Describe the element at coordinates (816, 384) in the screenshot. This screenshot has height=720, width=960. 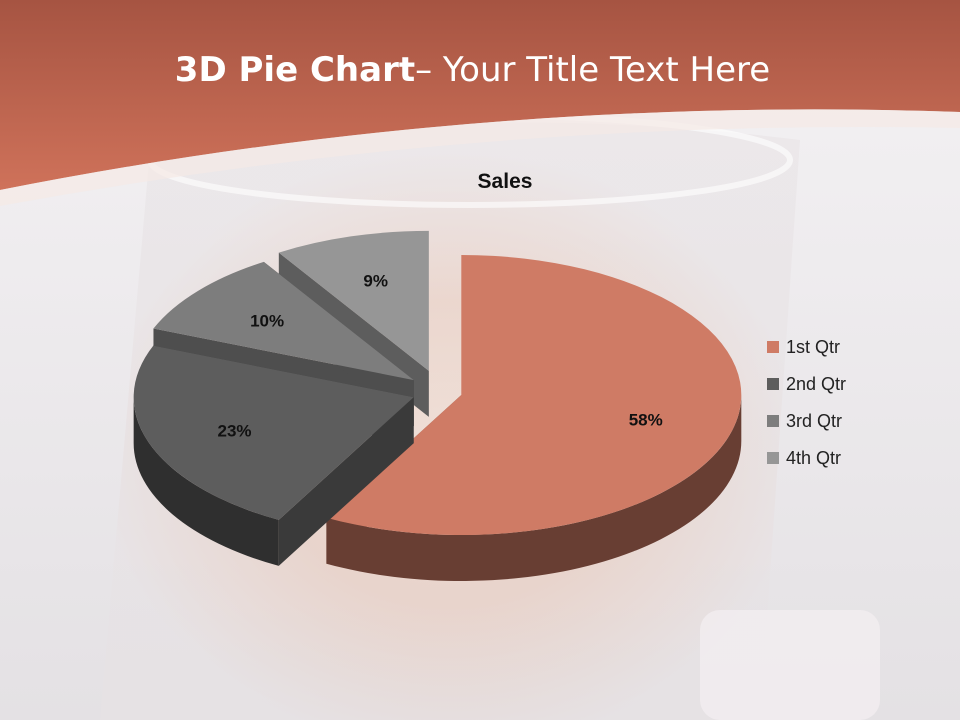
I see `legend-label-2: 2nd Qtr` at that location.